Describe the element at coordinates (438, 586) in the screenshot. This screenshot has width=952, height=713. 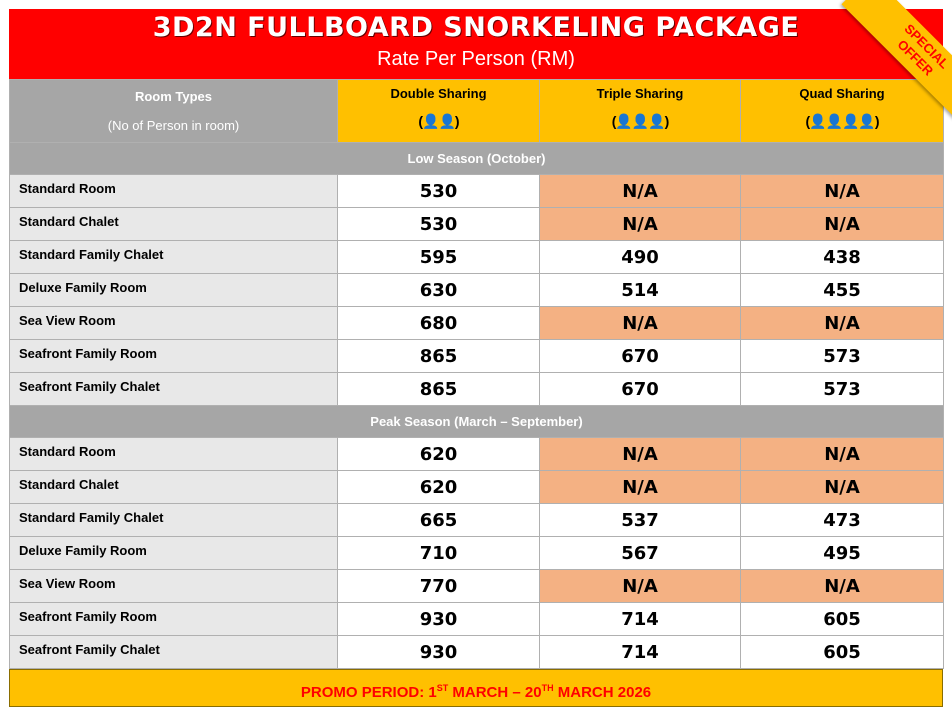
I see `double-rate-cell: 770` at that location.